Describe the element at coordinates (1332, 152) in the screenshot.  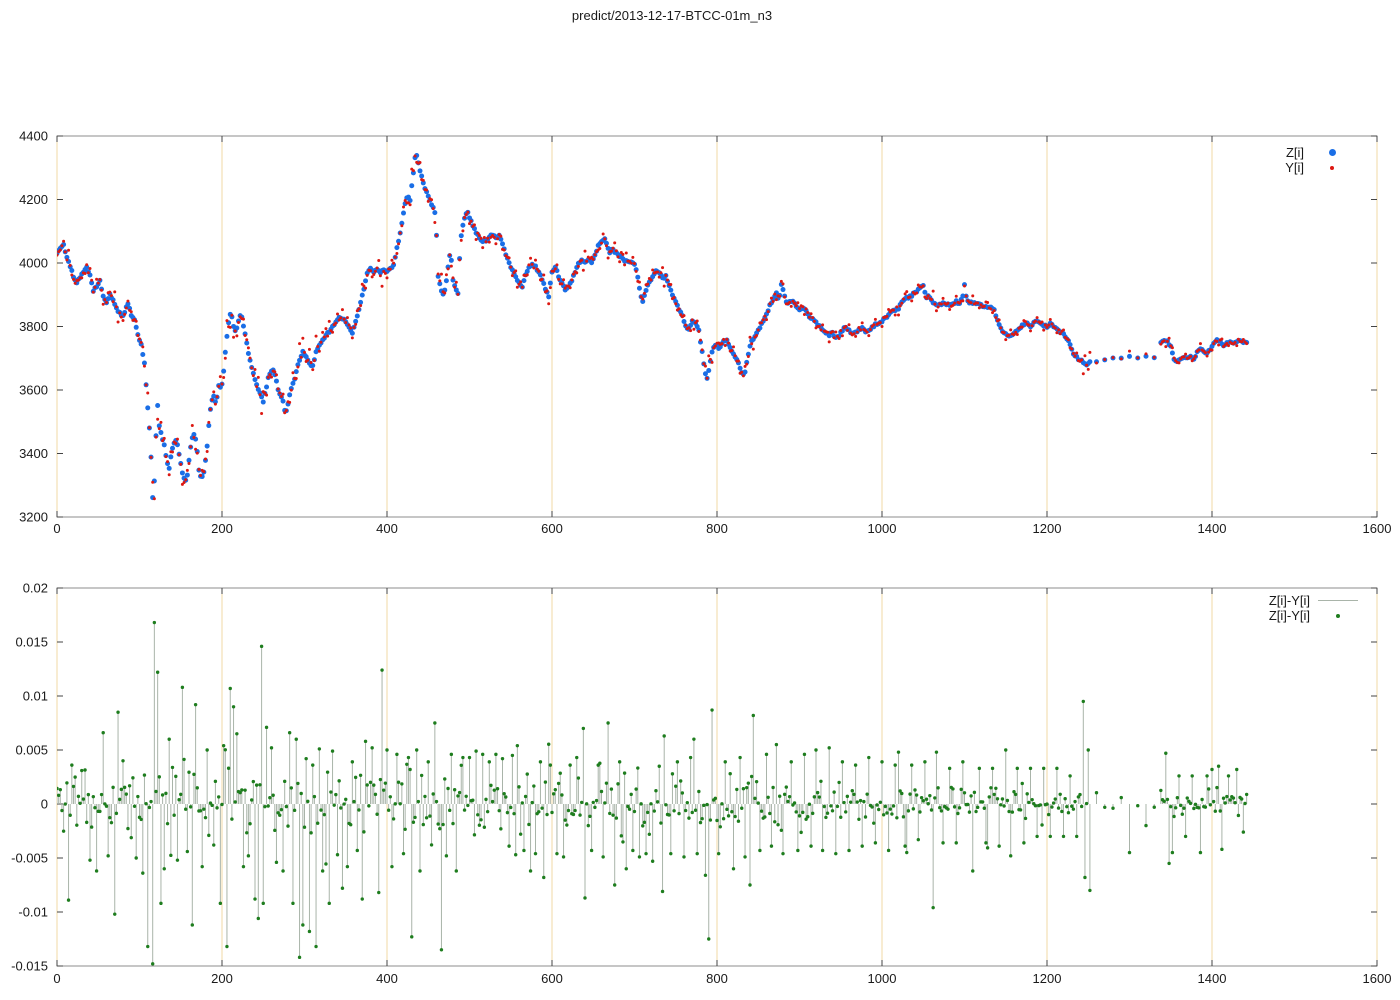
I see `z-point-marker` at that location.